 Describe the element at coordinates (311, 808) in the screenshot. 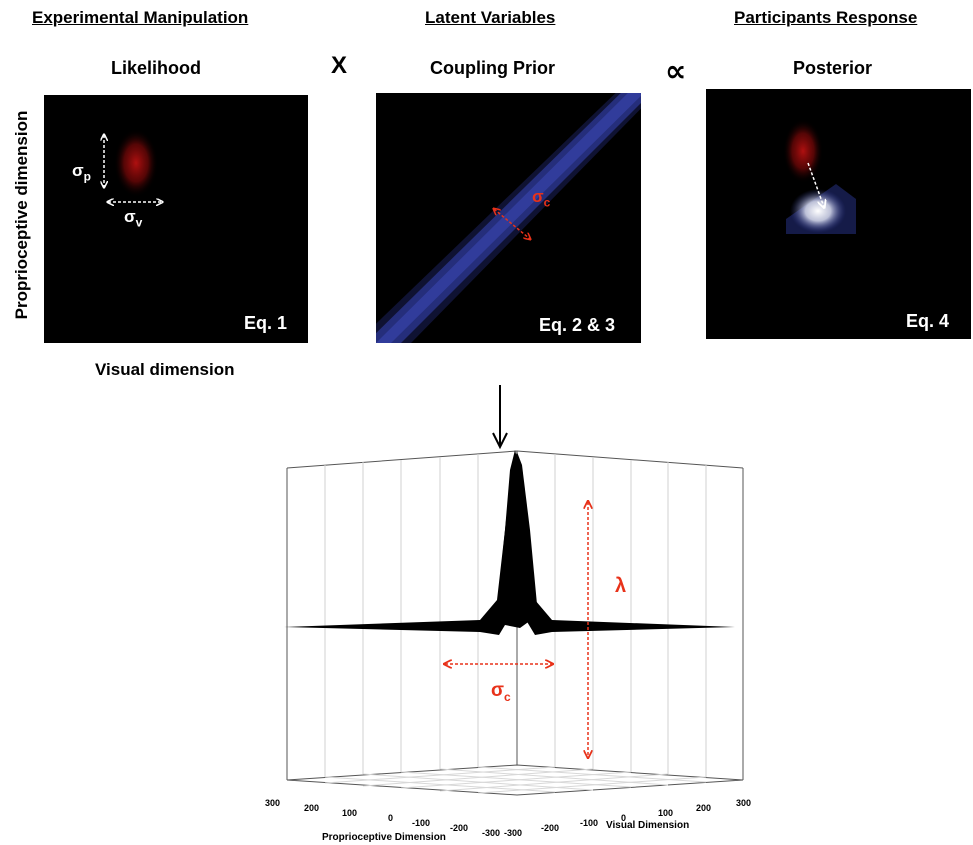

I see `proprio-tick: 200` at that location.